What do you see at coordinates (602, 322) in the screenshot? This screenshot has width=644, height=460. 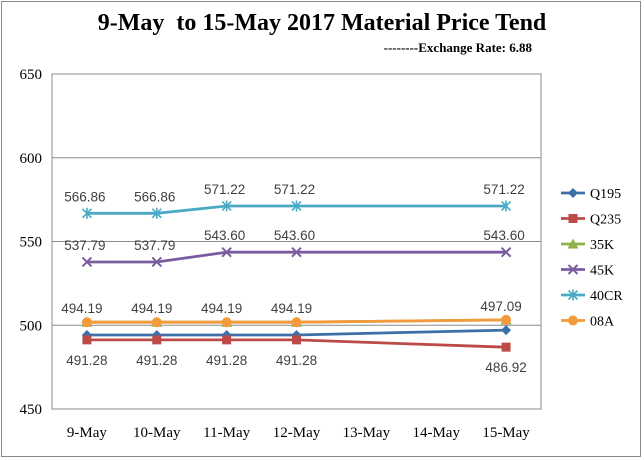 I see `legend-label: 08A` at bounding box center [602, 322].